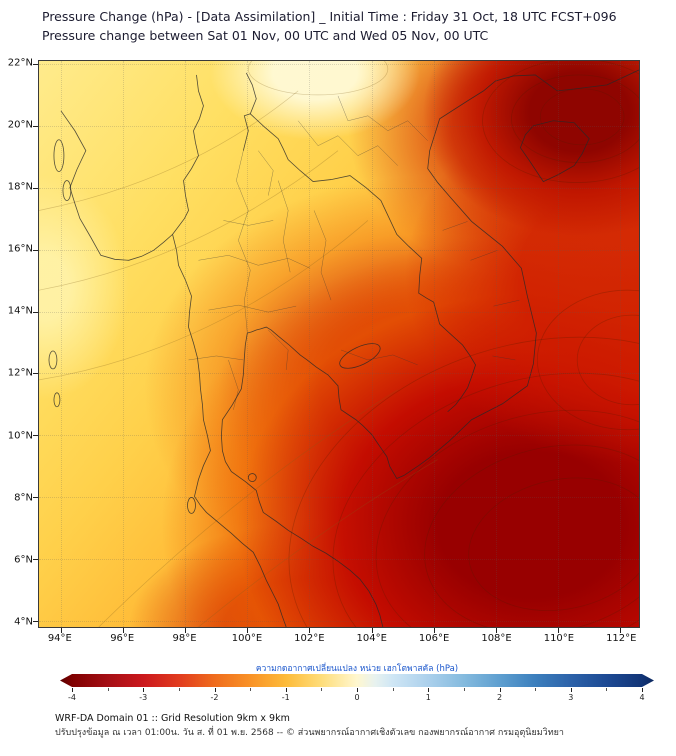  Describe the element at coordinates (20, 187) in the screenshot. I see `y-tick-label: 18°N` at that location.